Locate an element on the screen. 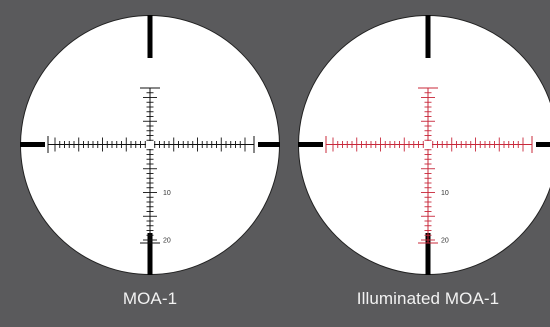  caption-illuminated-moa-1: Illuminated MOA-1 is located at coordinates (428, 298).